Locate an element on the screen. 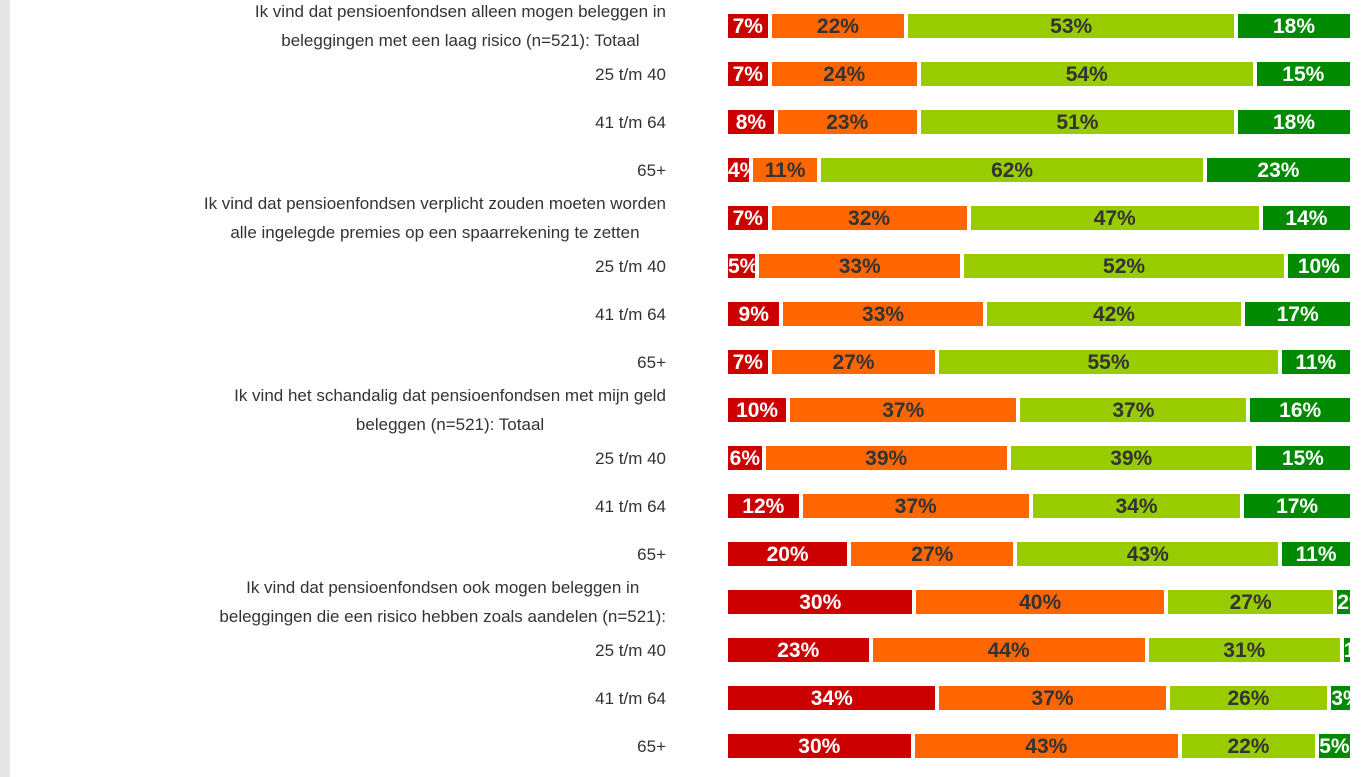  bar-segment: 55% is located at coordinates (1110, 362).